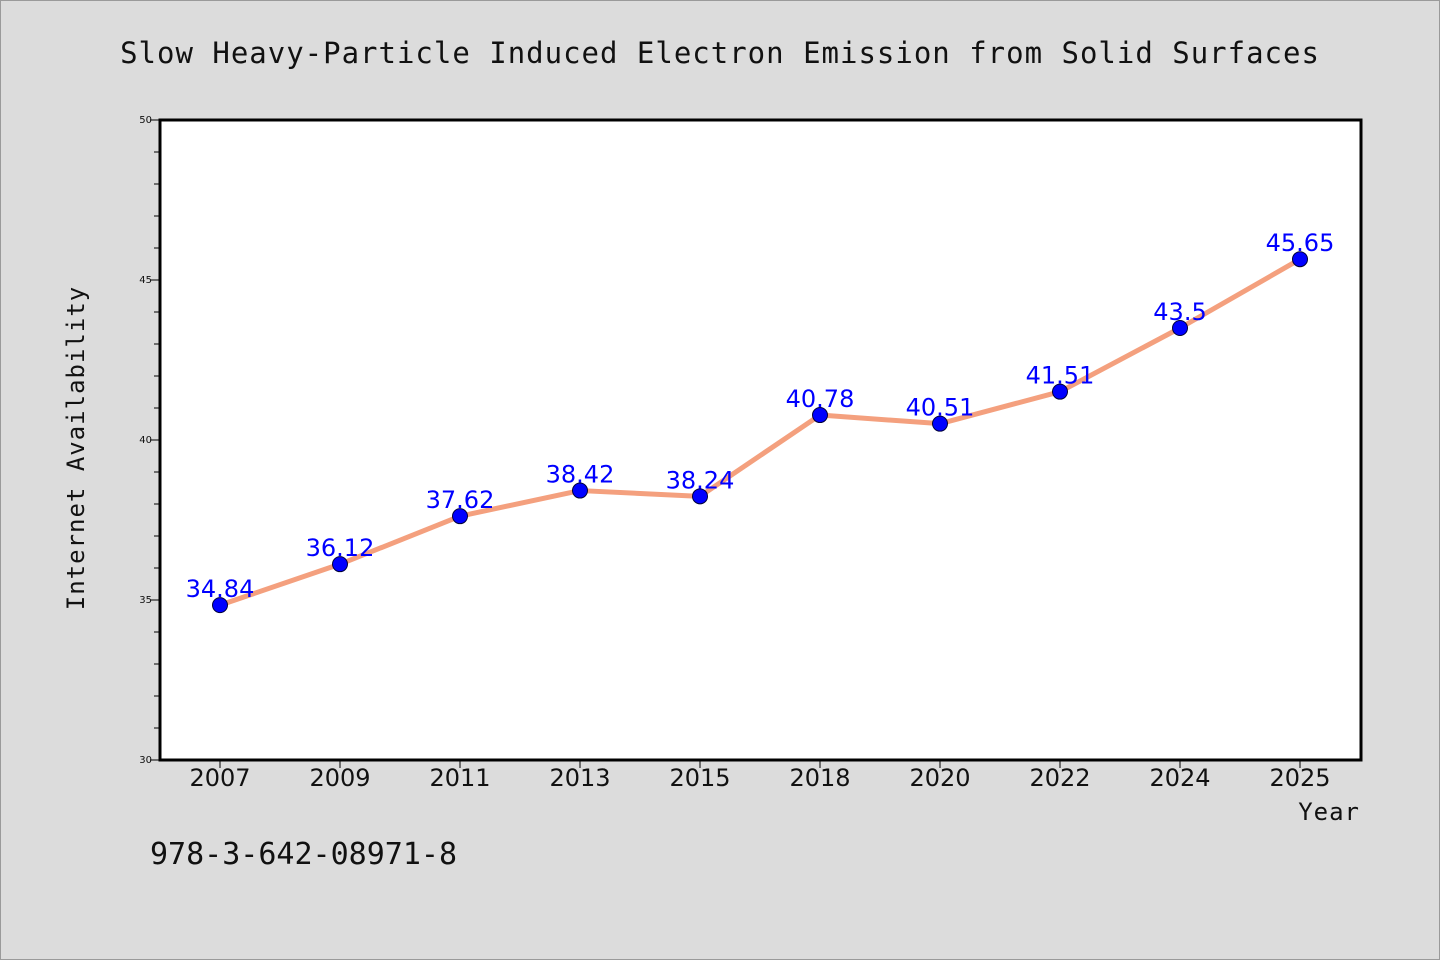  I want to click on y-axis-label: Internet Availability, so click(76, 448).